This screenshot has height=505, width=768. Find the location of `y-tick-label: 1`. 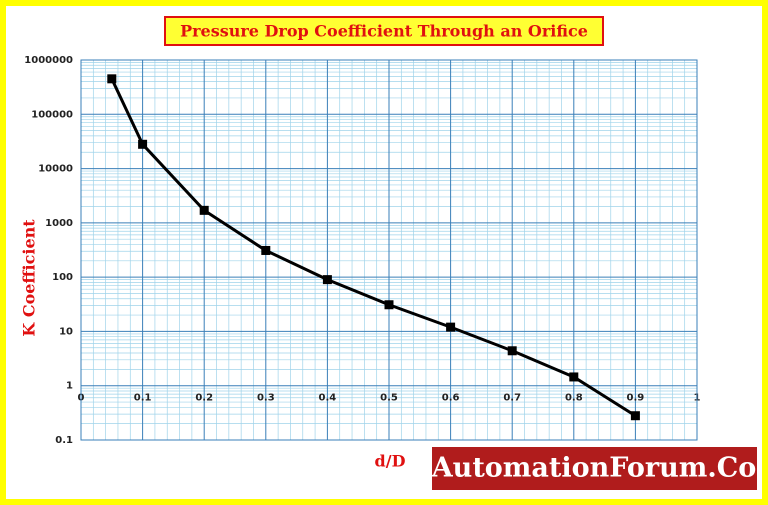

y-tick-label: 1 is located at coordinates (69, 386).